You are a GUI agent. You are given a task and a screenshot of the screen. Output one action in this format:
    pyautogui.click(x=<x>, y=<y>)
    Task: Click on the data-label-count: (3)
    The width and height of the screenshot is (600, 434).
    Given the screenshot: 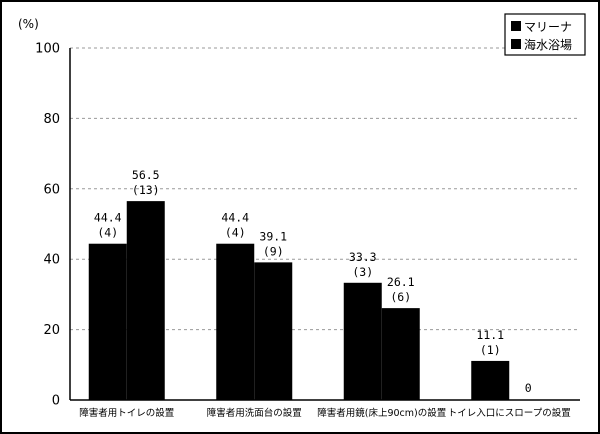 What is the action you would take?
    pyautogui.click(x=362, y=272)
    